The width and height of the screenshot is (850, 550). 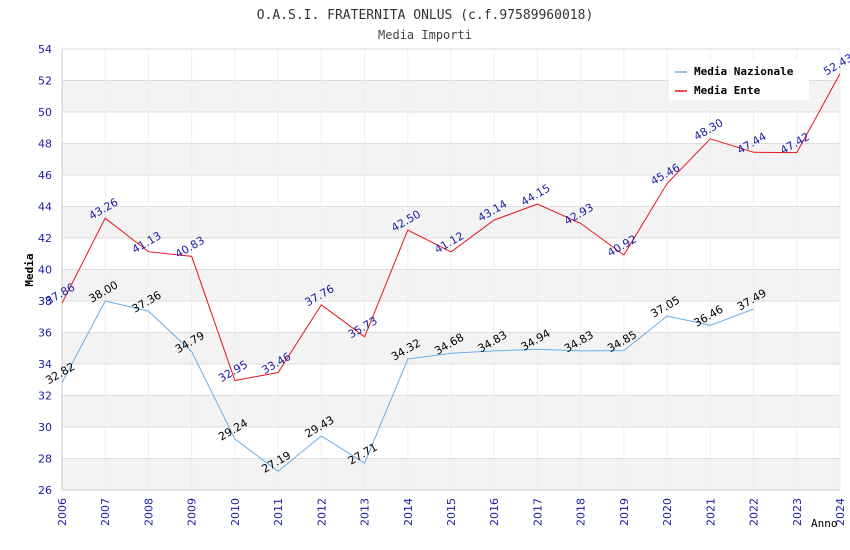 What do you see at coordinates (840, 512) in the screenshot?
I see `x-tick-label: 2024` at bounding box center [840, 512].